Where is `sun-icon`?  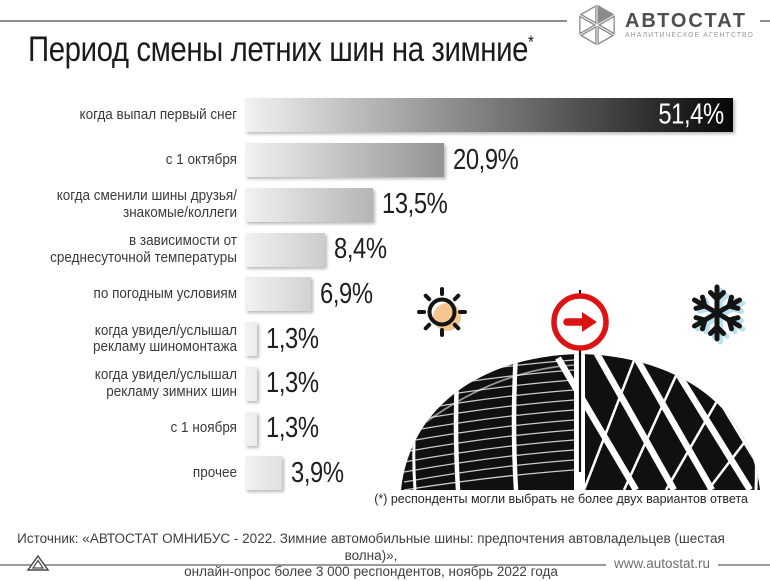
sun-icon is located at coordinates (442, 312).